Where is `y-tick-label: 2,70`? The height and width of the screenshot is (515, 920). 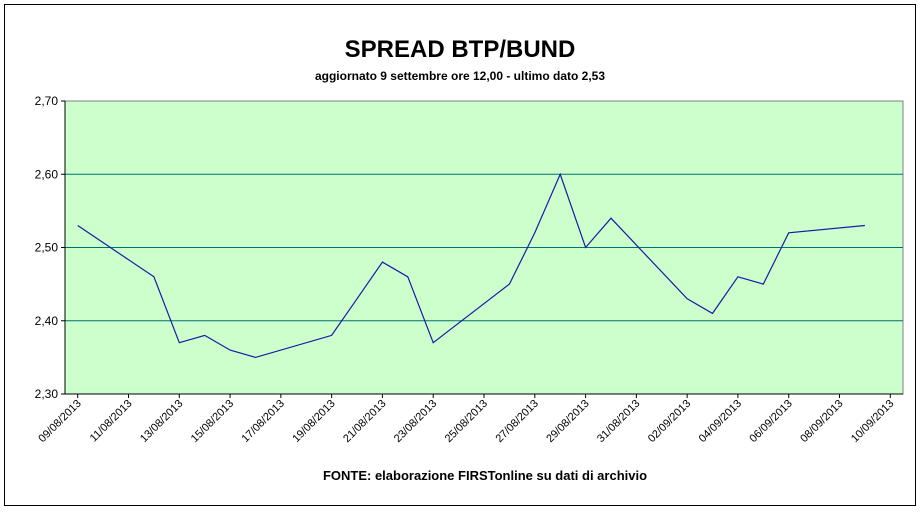
y-tick-label: 2,70 is located at coordinates (47, 101).